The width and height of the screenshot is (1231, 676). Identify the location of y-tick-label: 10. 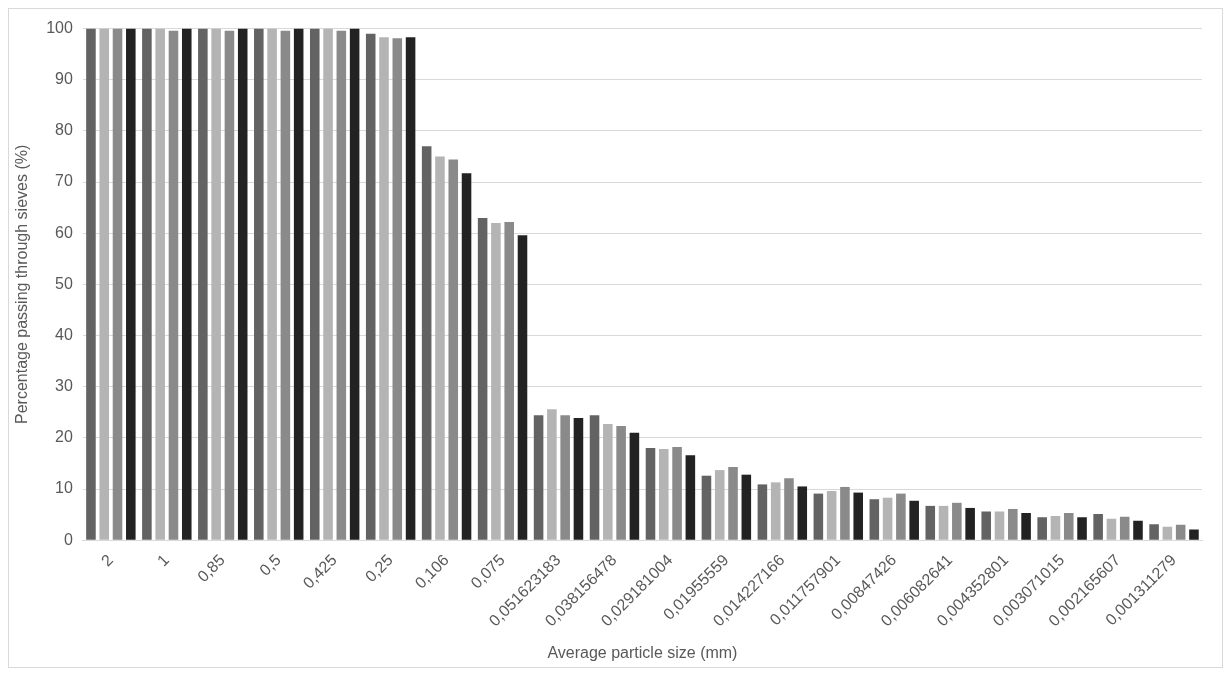
(64, 488).